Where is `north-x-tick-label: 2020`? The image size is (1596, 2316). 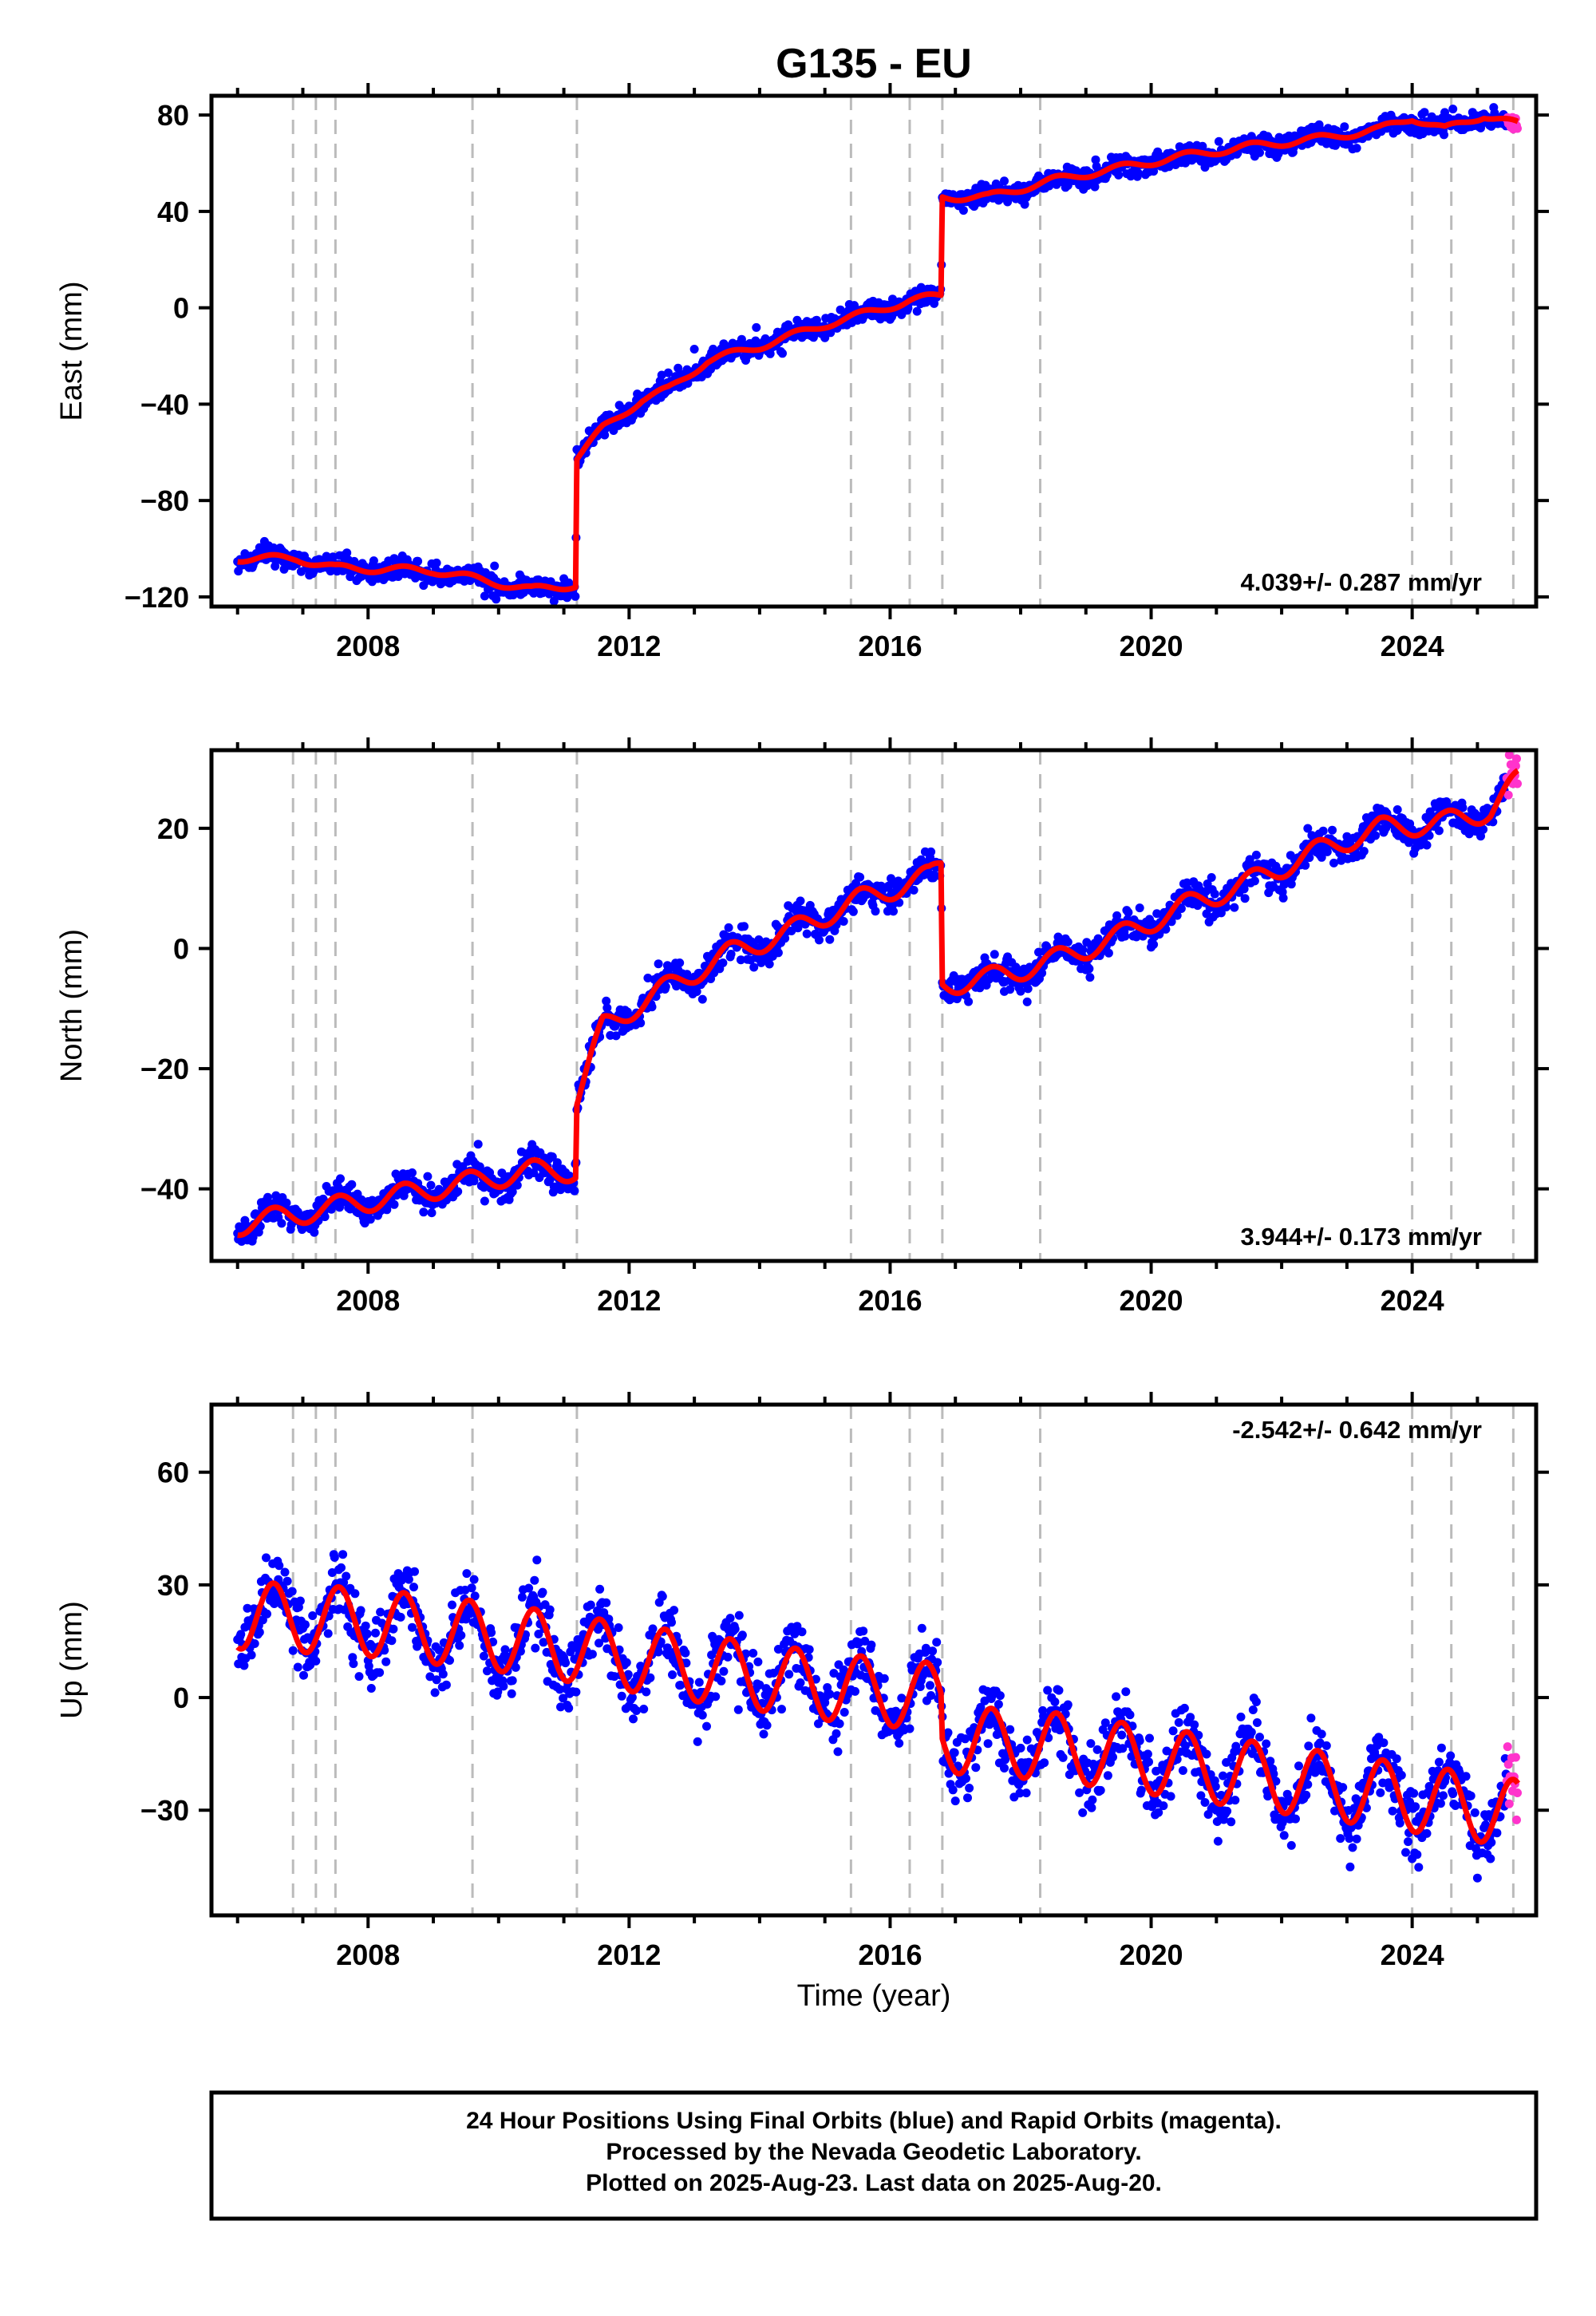 north-x-tick-label: 2020 is located at coordinates (1151, 1300).